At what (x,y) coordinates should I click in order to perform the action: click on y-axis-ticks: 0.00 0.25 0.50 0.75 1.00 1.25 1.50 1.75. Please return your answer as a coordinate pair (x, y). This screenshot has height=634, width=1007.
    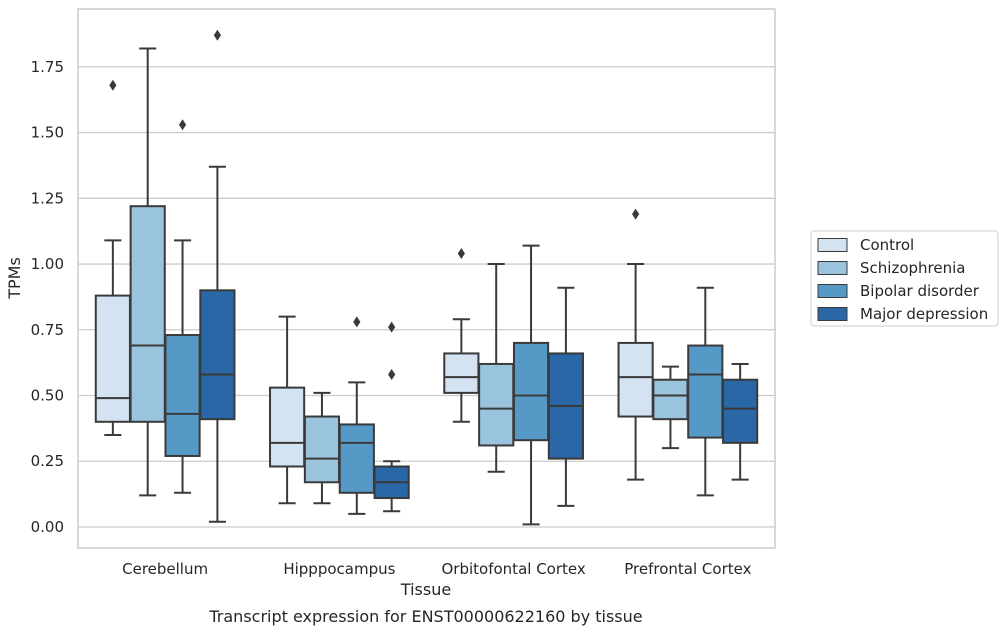
    Looking at the image, I should click on (47, 297).